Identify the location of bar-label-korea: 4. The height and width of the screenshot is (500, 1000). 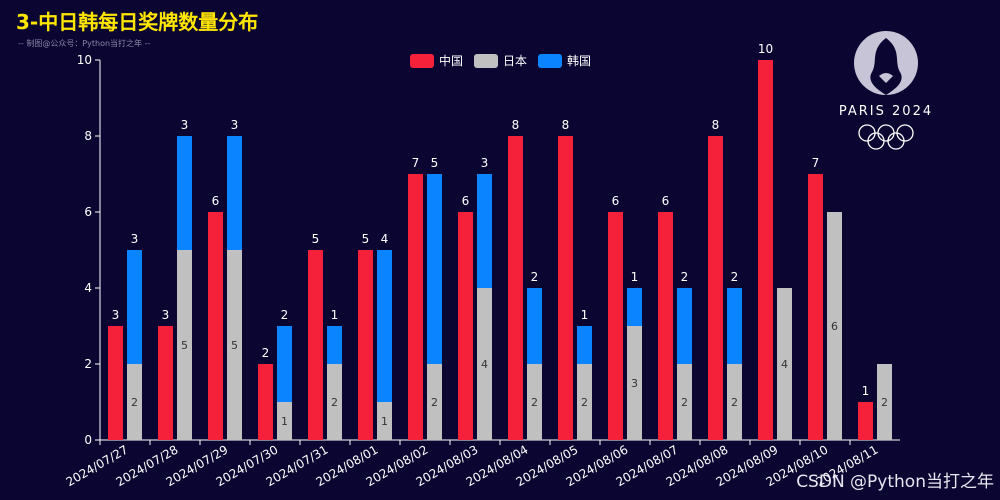
(385, 239).